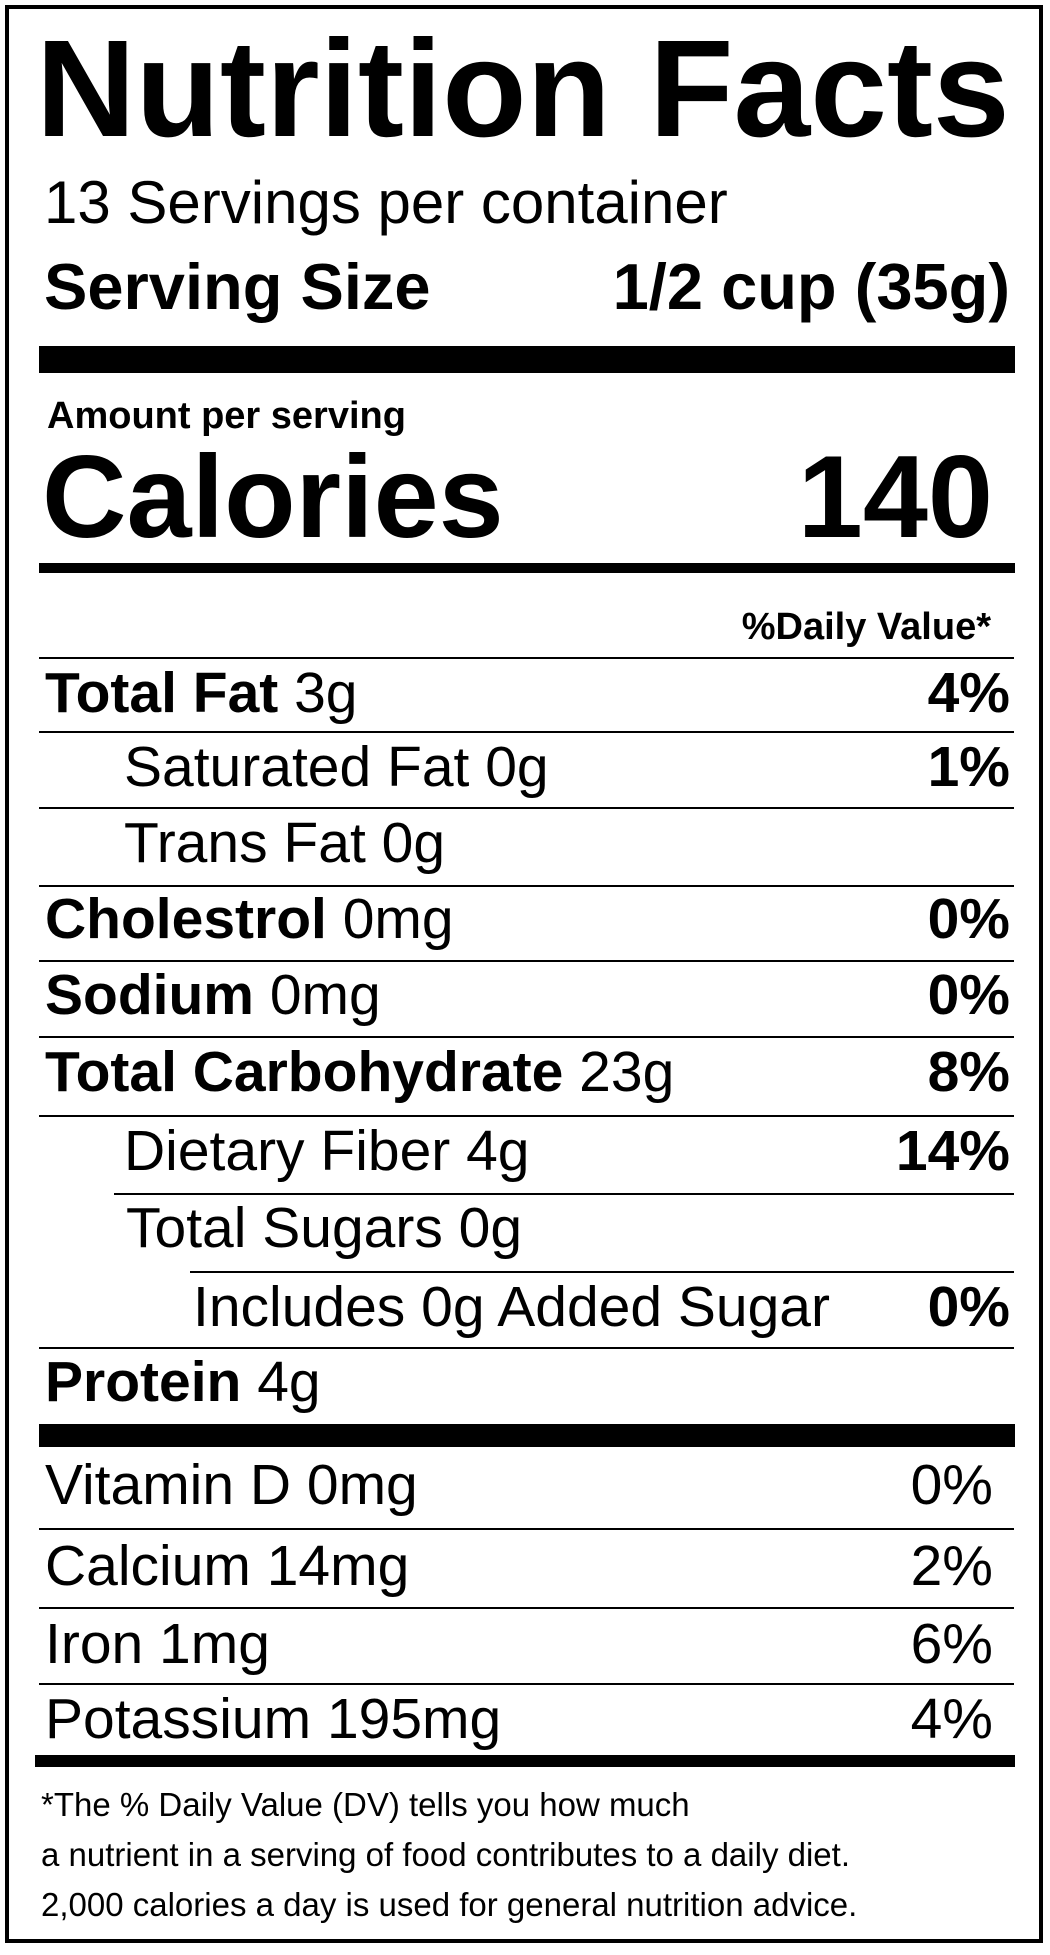 The height and width of the screenshot is (1955, 1050). What do you see at coordinates (523, 89) in the screenshot?
I see `label-title: Nutrition Facts` at bounding box center [523, 89].